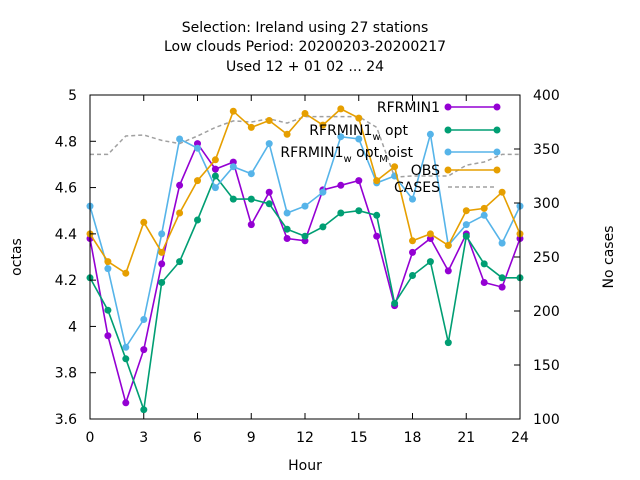  Describe the element at coordinates (143, 438) in the screenshot. I see `x-tick-label: 3` at that location.